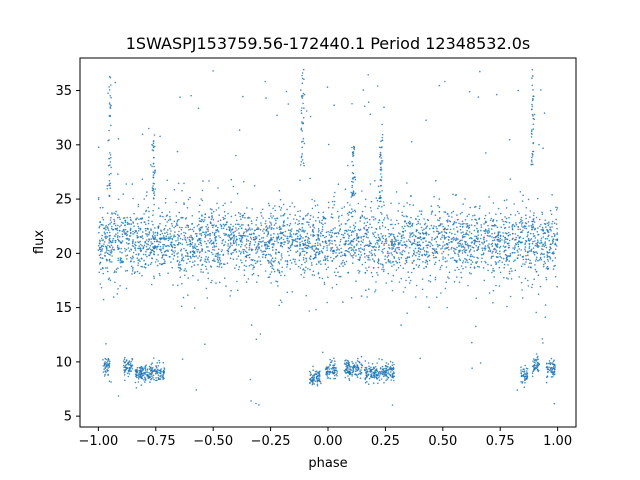  I want to click on x-tick-label: 0.25, so click(385, 441).